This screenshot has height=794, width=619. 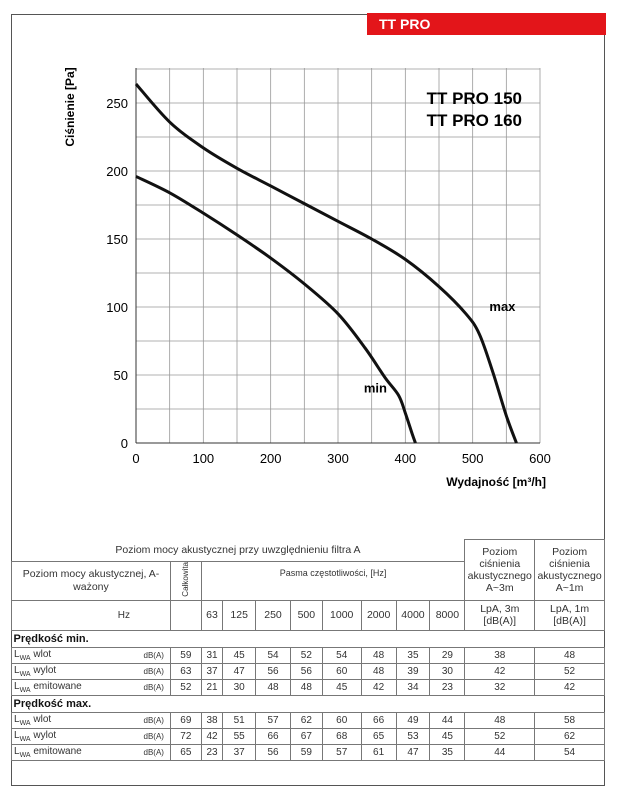 I want to click on col-total-header: Całkowita, so click(x=185, y=581).